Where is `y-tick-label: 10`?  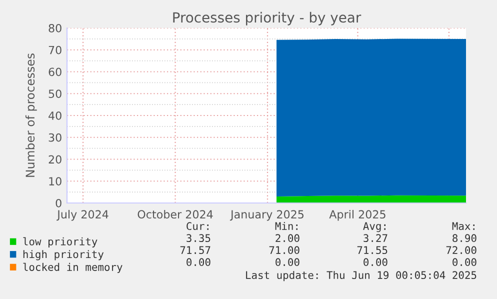
y-tick-label: 10 is located at coordinates (55, 181).